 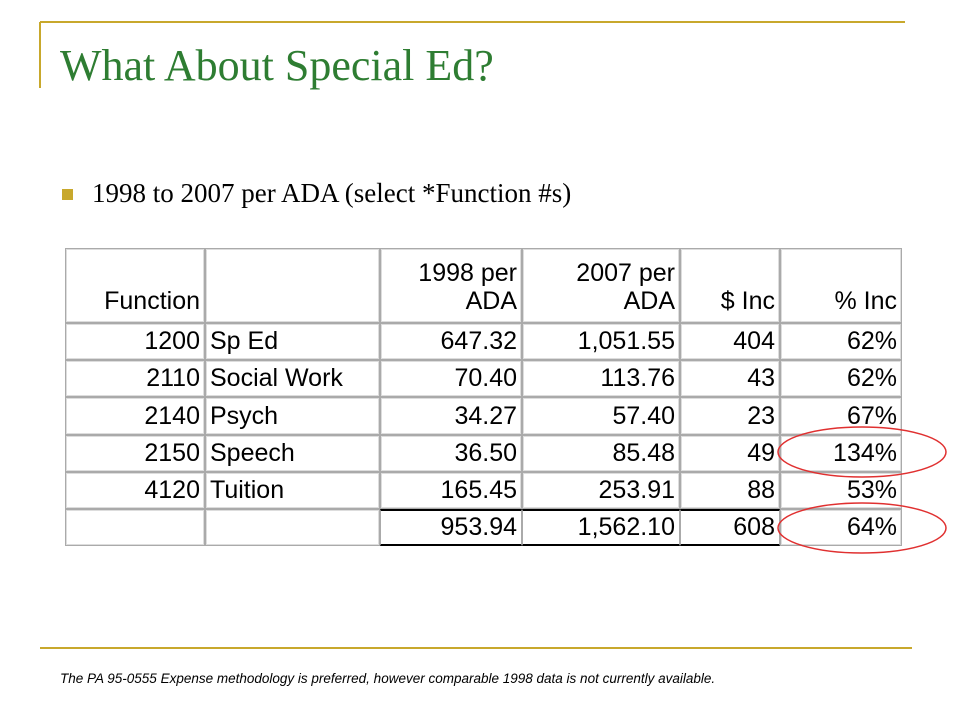 I want to click on table-cell: 113.76, so click(x=601, y=379).